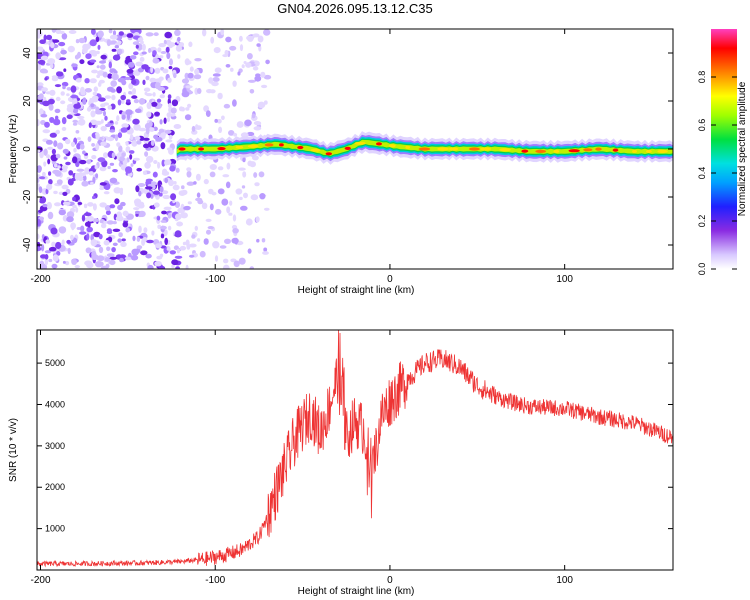 The height and width of the screenshot is (600, 750). I want to click on x-tick-label: 100, so click(564, 580).